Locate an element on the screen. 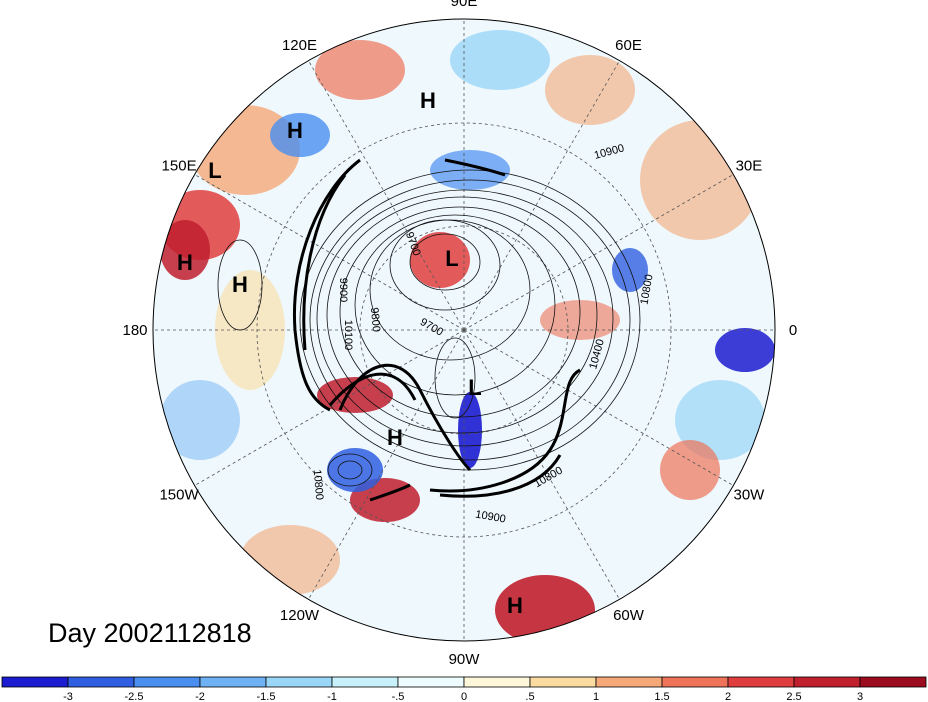 This screenshot has height=702, width=928. longitude-label: 30W is located at coordinates (750, 495).